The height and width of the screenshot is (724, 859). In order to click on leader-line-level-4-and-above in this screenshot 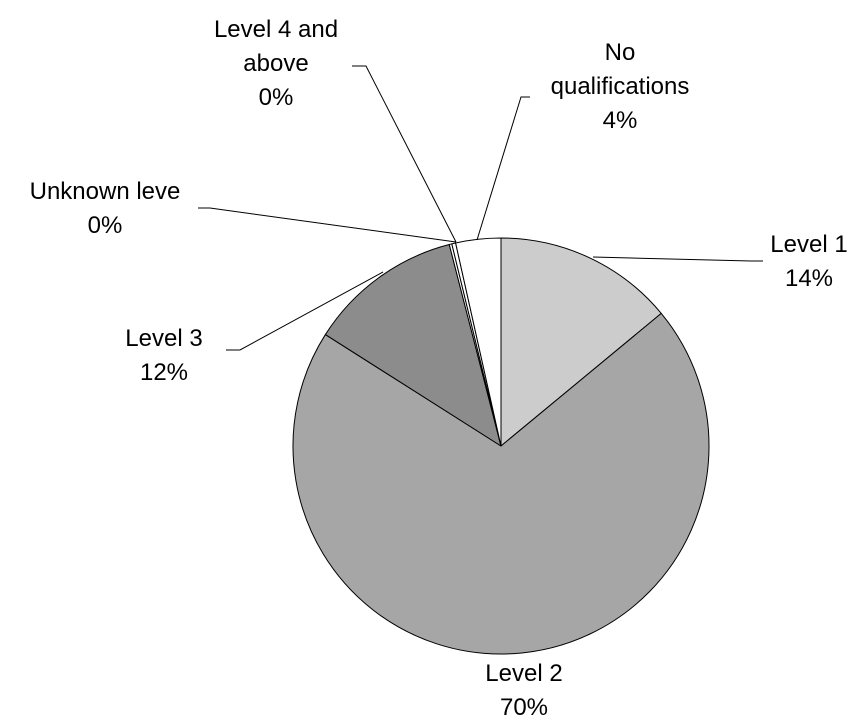, I will do `click(404, 154)`.